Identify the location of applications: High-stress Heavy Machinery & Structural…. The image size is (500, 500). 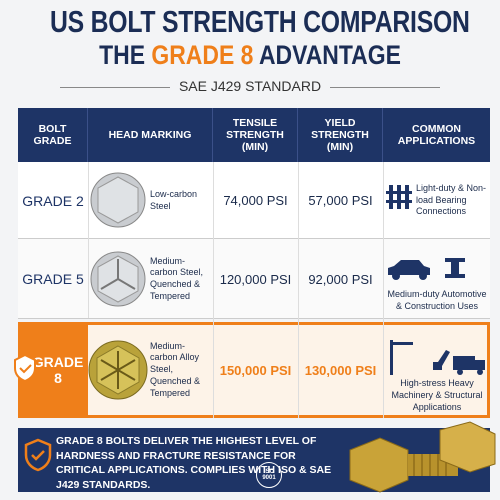
(437, 395).